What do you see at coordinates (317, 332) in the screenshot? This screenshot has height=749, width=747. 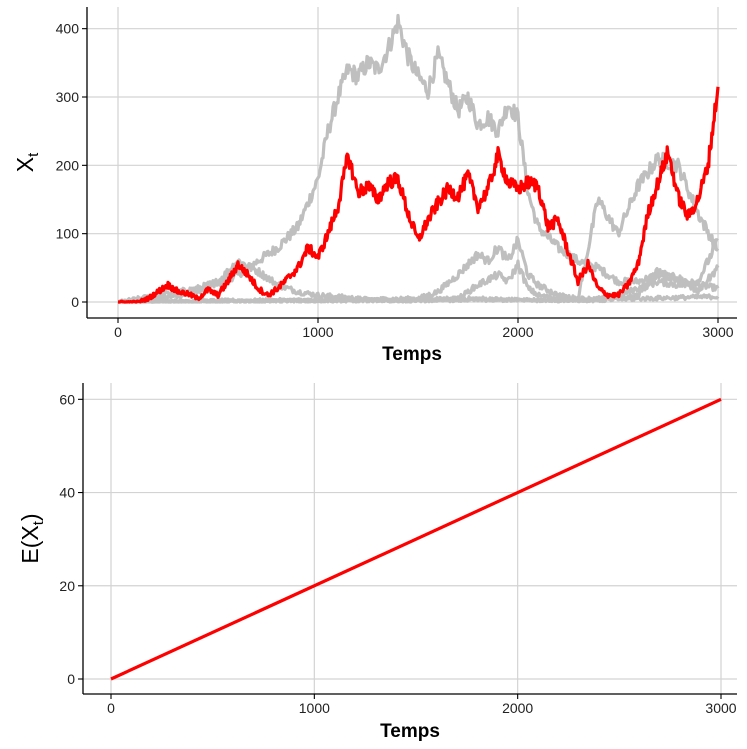 I see `top-x-tick-label-1: 1000` at bounding box center [317, 332].